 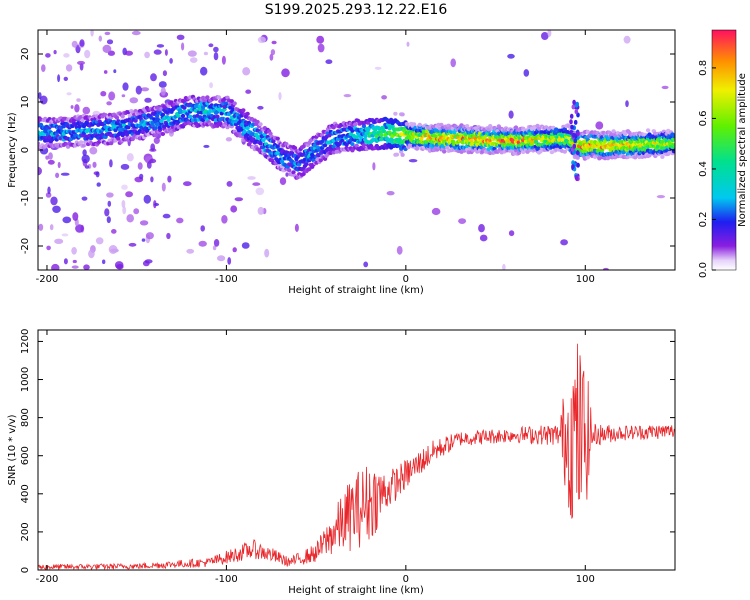 I want to click on y-tick-label: -20, so click(x=25, y=246).